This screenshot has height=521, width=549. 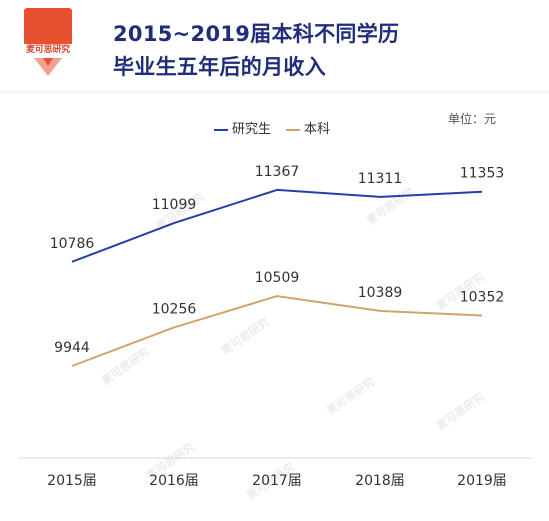 What do you see at coordinates (380, 179) in the screenshot?
I see `data-label-series-1: 11311` at bounding box center [380, 179].